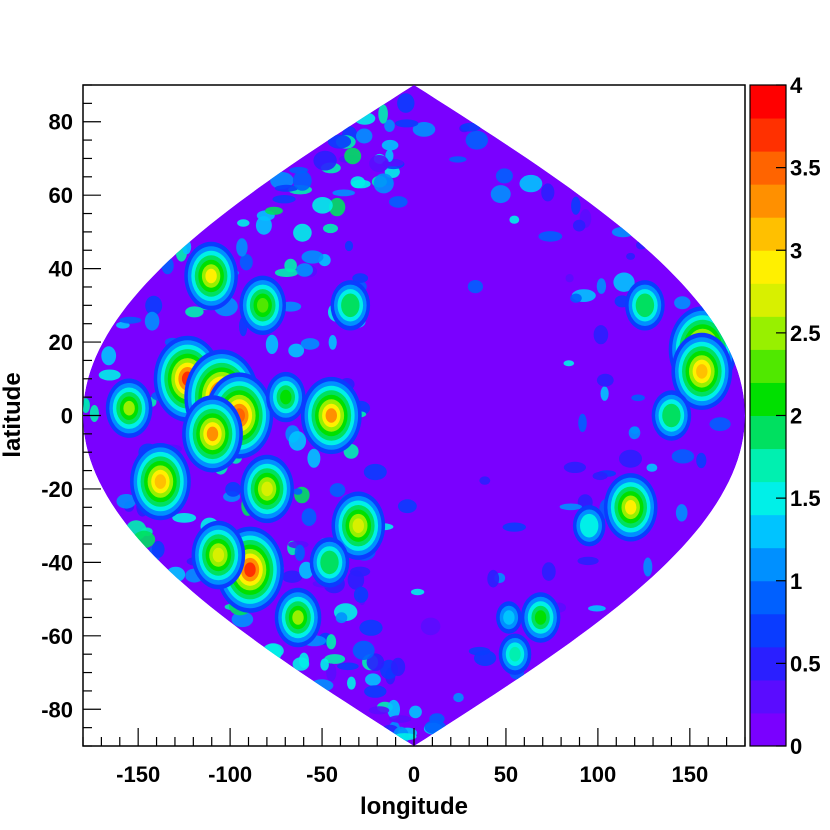 The width and height of the screenshot is (830, 830). I want to click on y-tick-label: -80, so click(57, 709).